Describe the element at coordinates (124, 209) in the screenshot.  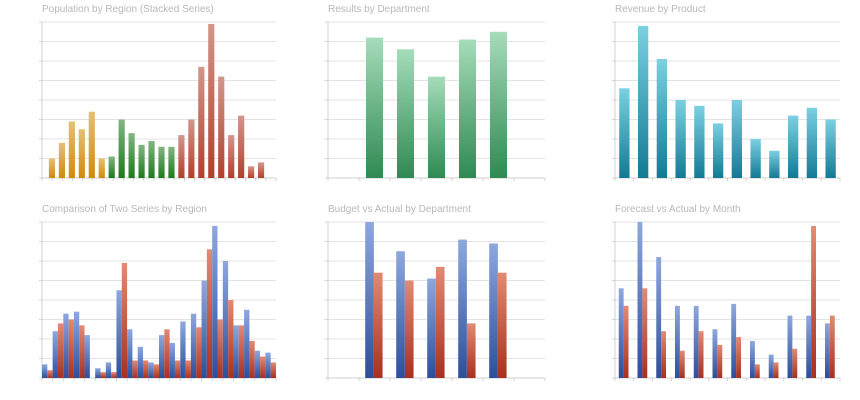
I see `chart-title: Comparison of Two Series by Region` at that location.